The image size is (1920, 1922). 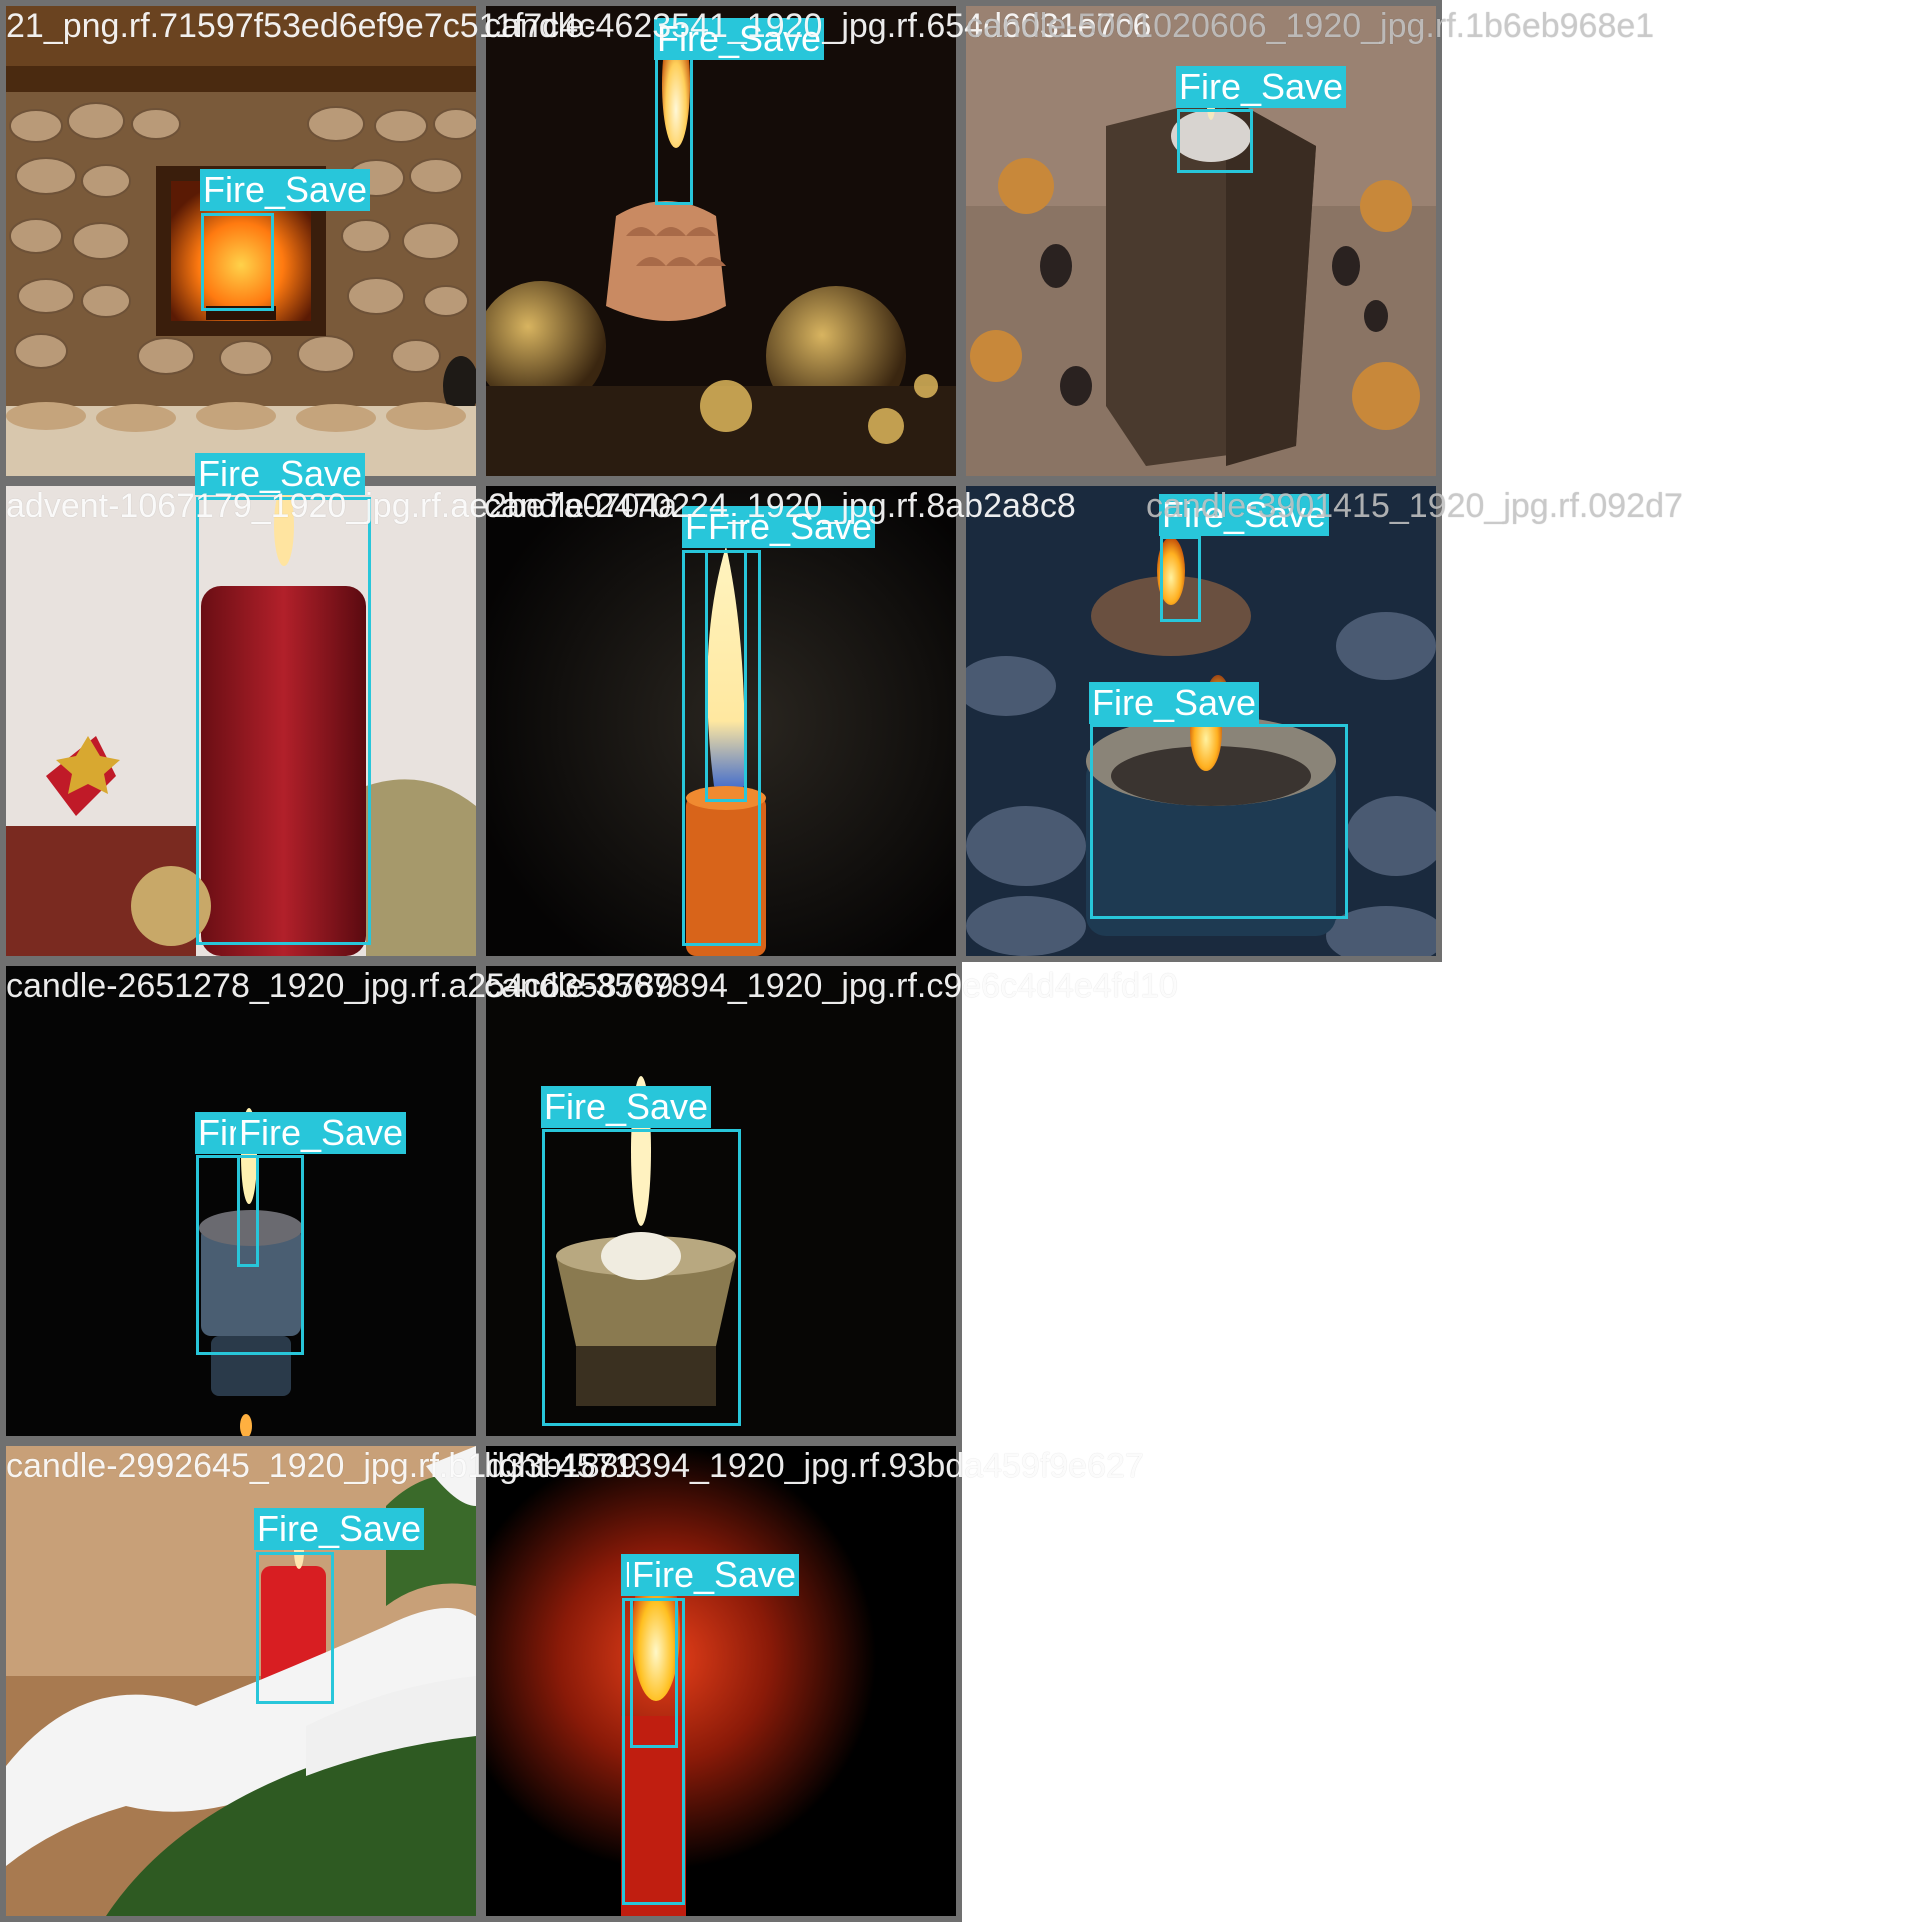 I want to click on pinecone-candle-photo, so click(x=721, y=241).